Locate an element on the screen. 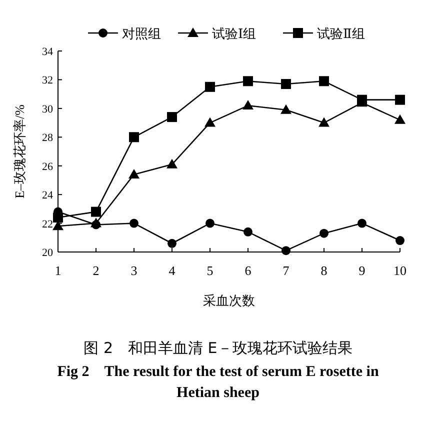  x-tick-label: 10 is located at coordinates (400, 270).